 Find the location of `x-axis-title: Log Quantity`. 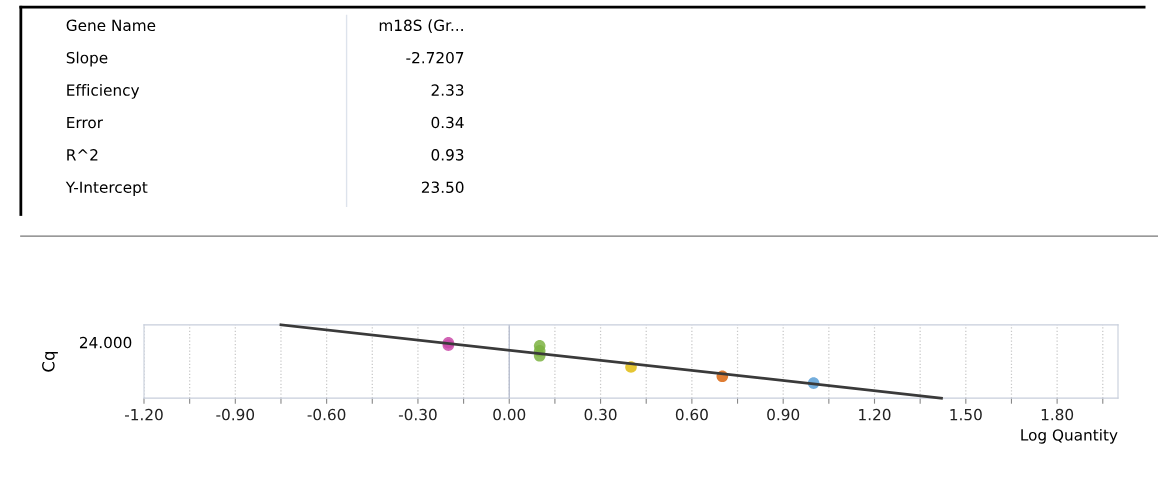

x-axis-title: Log Quantity is located at coordinates (1069, 436).